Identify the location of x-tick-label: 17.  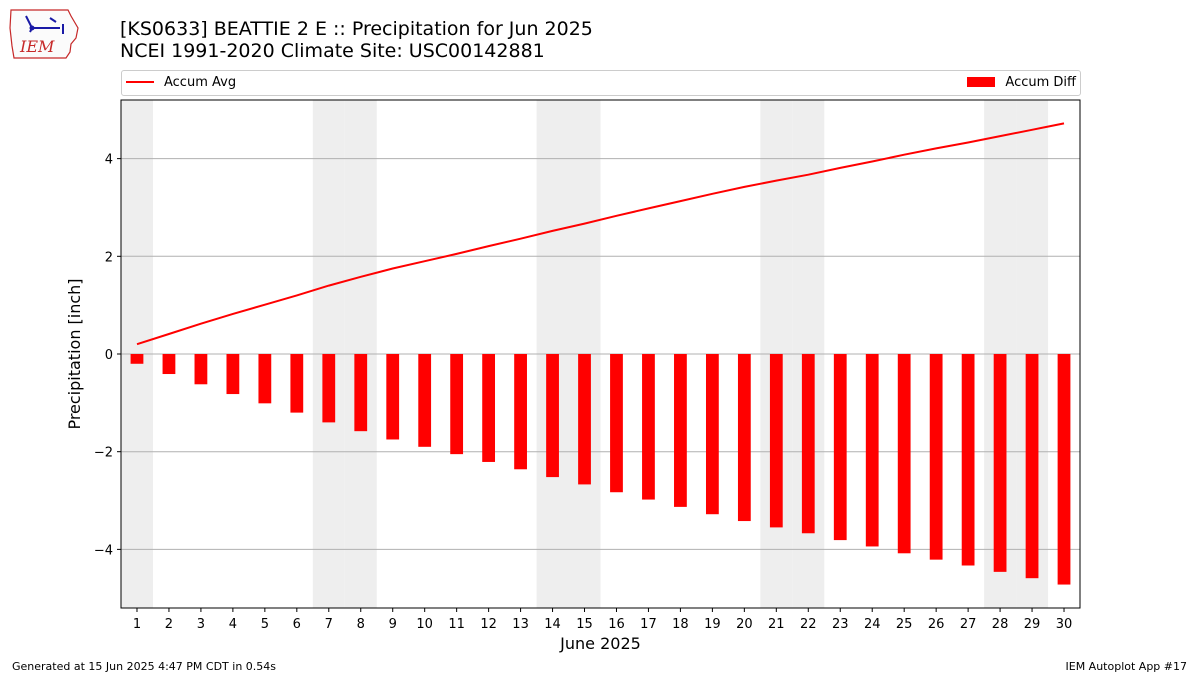
(648, 624).